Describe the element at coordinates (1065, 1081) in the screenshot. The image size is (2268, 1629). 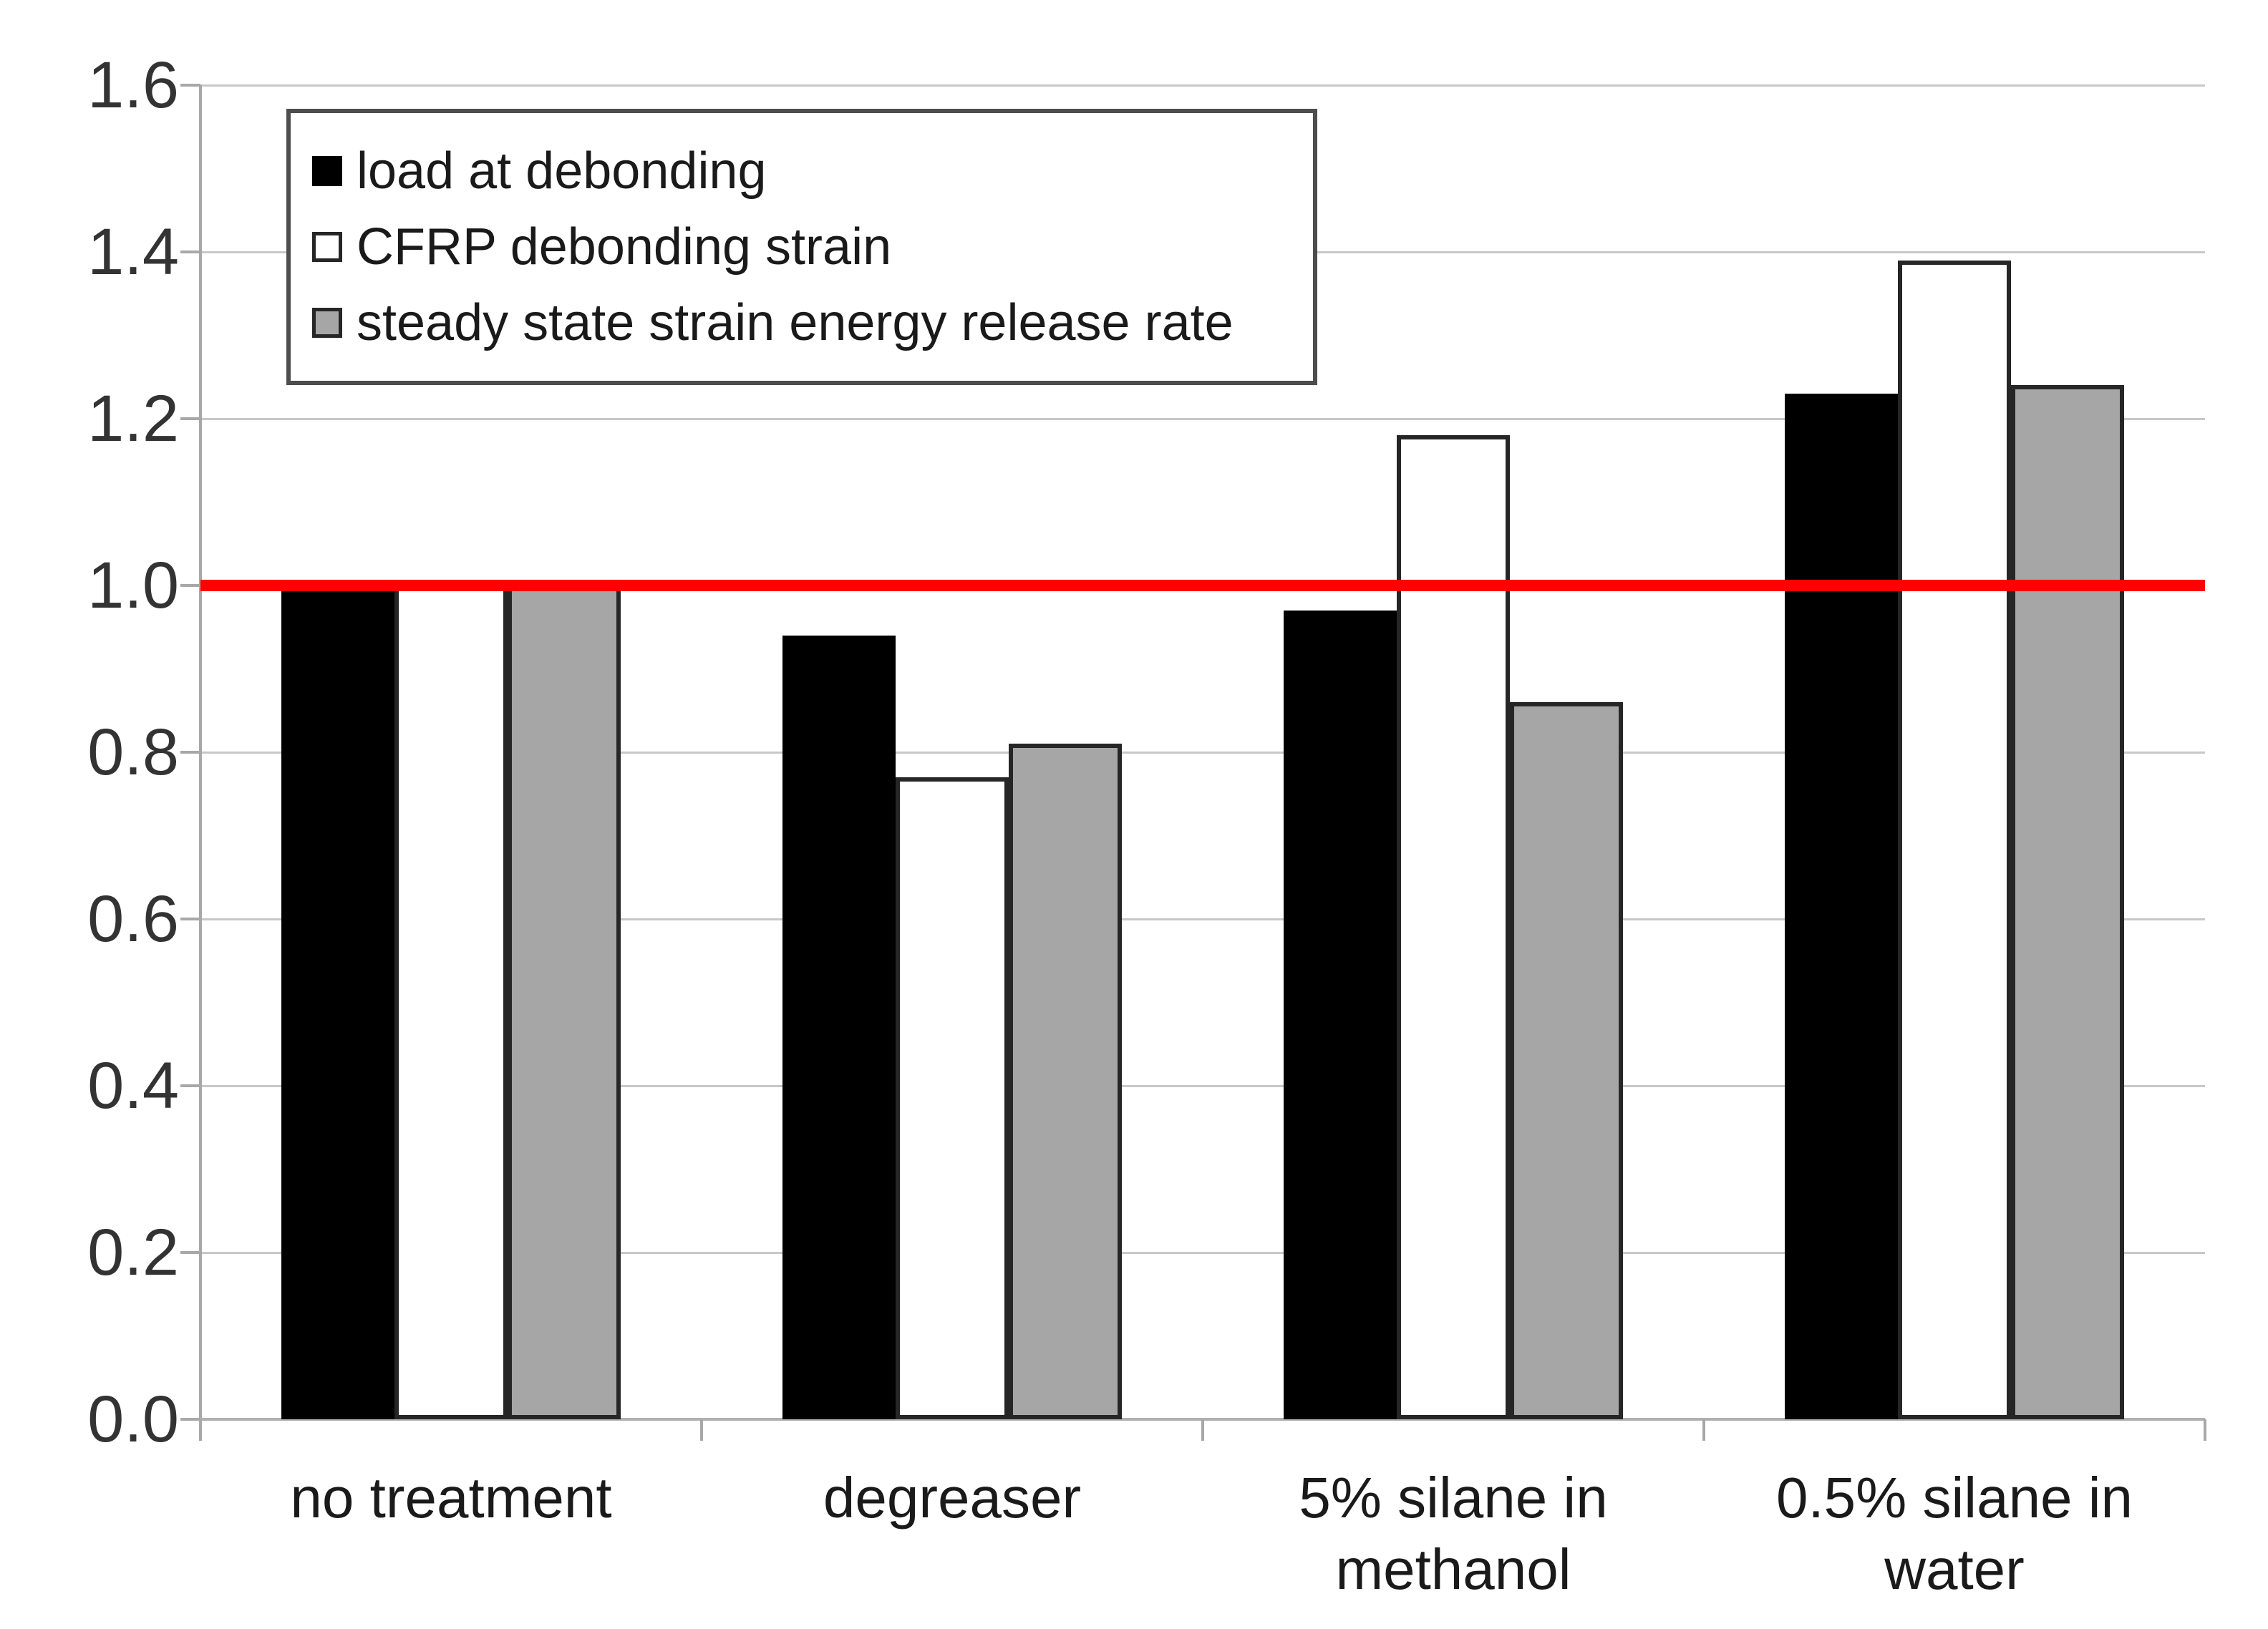
I see `bar-series2-cat1` at that location.